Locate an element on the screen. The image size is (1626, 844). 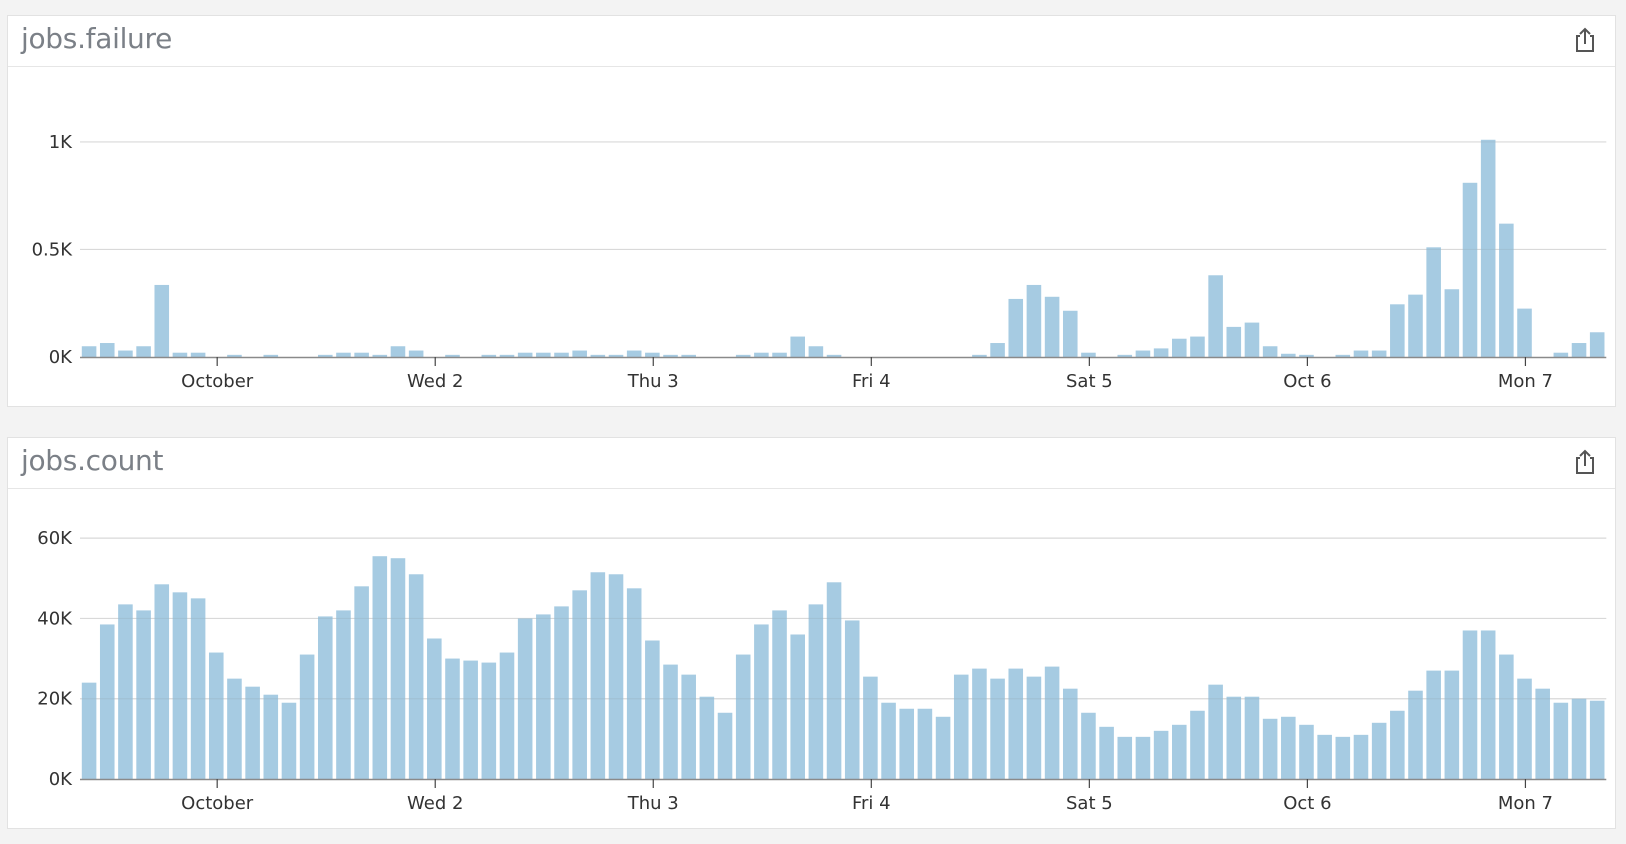
y-tick-label: 60K is located at coordinates (55, 538).